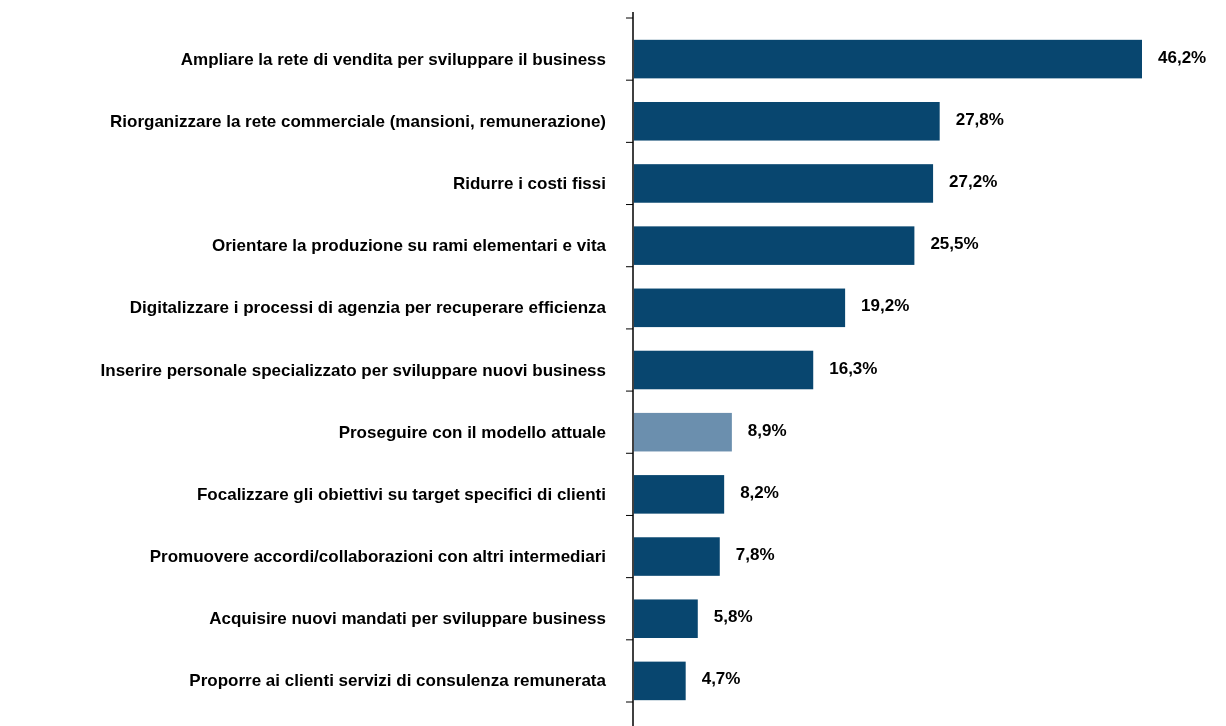 The width and height of the screenshot is (1226, 726). What do you see at coordinates (759, 492) in the screenshot?
I see `data-label: 8,2%` at bounding box center [759, 492].